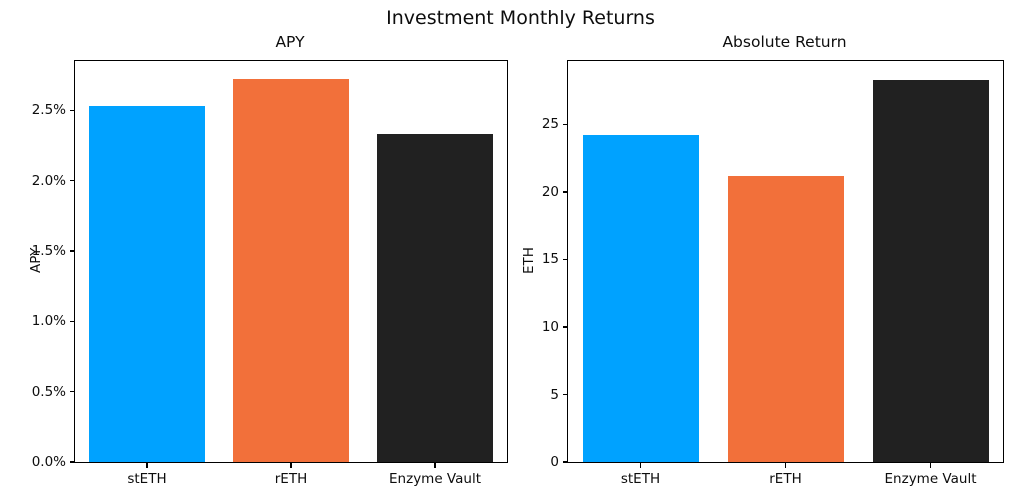 This screenshot has width=1011, height=495. I want to click on y-tick-label: 10, so click(550, 326).